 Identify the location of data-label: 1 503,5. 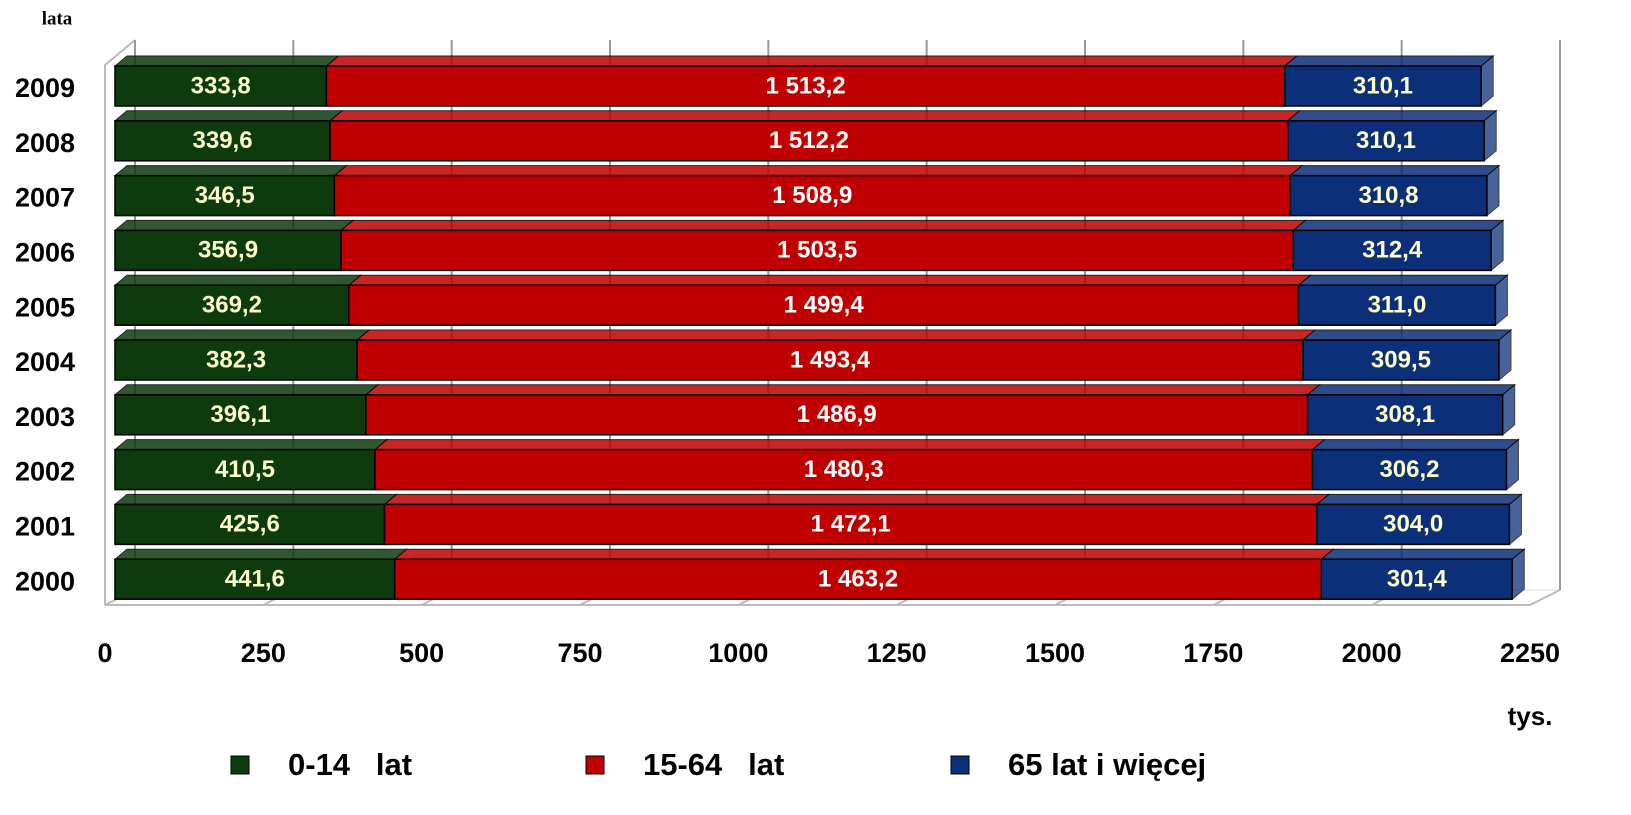
(817, 250).